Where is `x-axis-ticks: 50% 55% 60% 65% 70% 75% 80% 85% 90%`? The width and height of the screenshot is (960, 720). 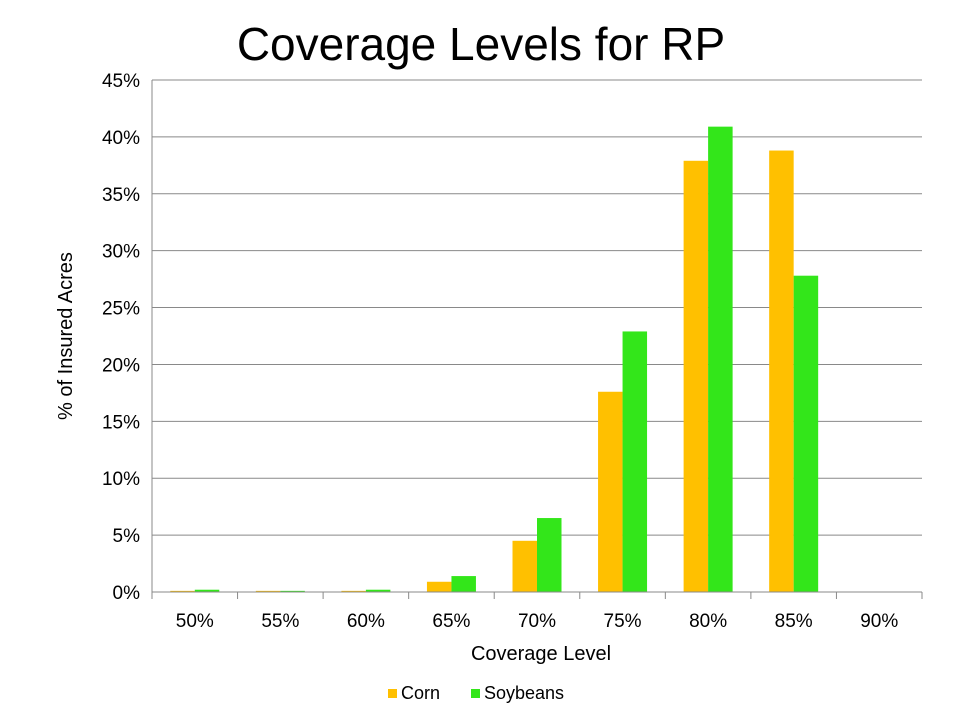 x-axis-ticks: 50% 55% 60% 65% 70% 75% 80% 85% 90% is located at coordinates (537, 612).